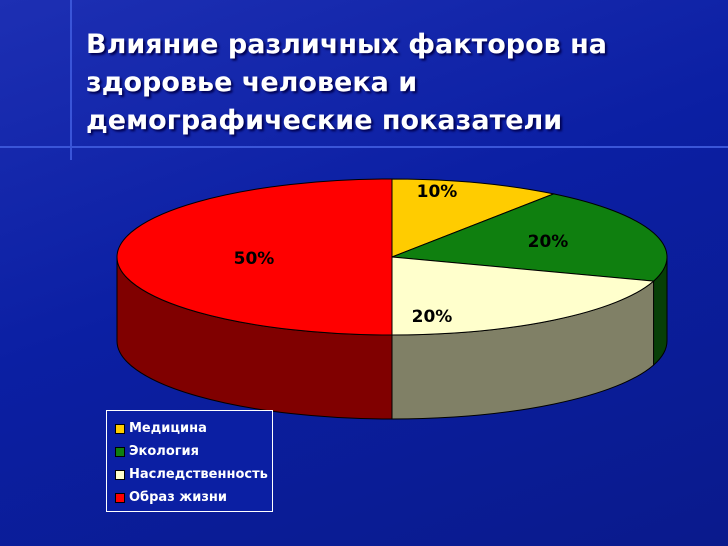 The image size is (728, 546). Describe the element at coordinates (120, 428) in the screenshot. I see `legend-swatch-medicine` at that location.